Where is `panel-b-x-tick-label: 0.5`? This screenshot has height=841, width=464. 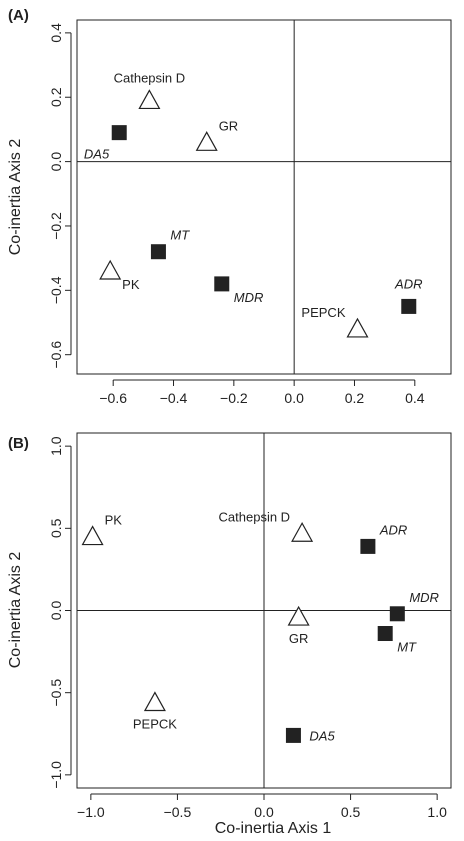
panel-b-x-tick-label: 0.5 is located at coordinates (351, 812).